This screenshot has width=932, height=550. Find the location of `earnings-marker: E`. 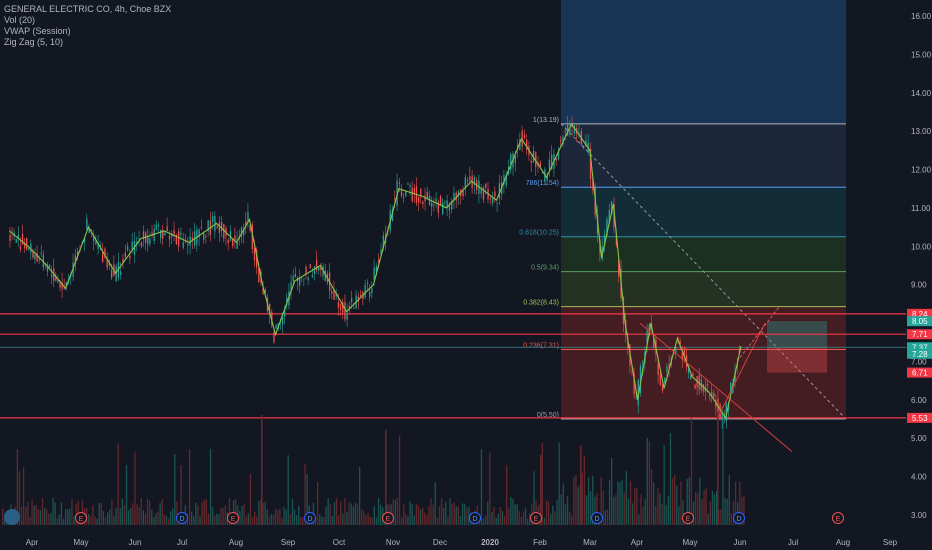

earnings-marker: E is located at coordinates (688, 518).